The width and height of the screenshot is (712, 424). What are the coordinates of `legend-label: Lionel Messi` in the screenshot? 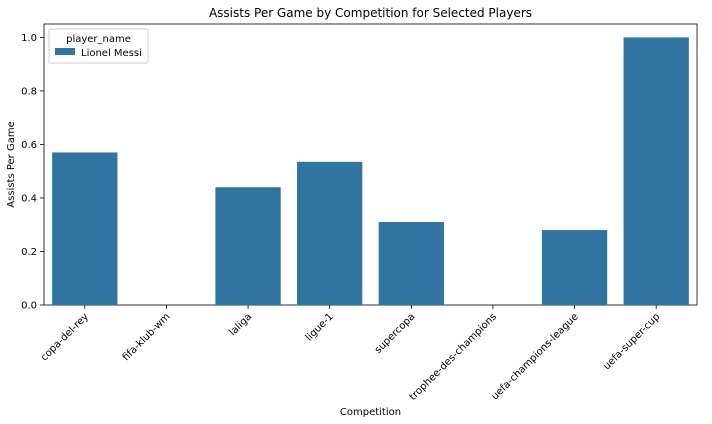 It's located at (111, 53).